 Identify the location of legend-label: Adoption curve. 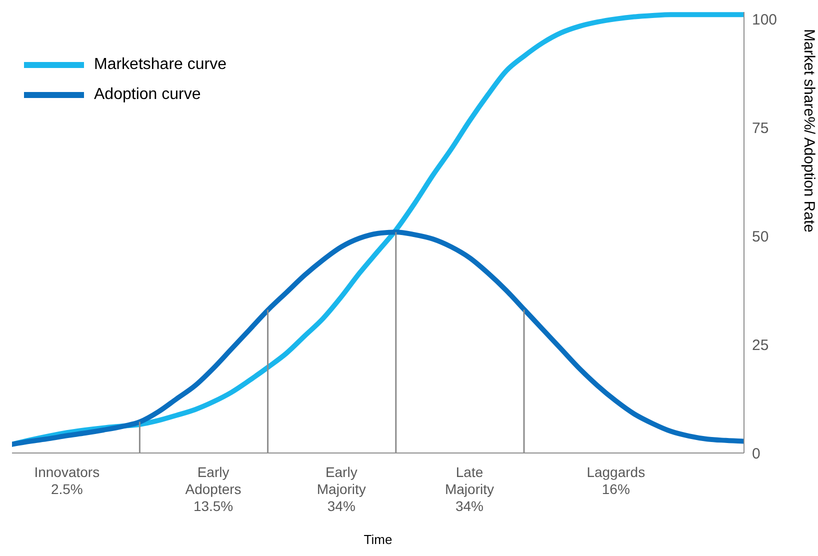
(147, 95).